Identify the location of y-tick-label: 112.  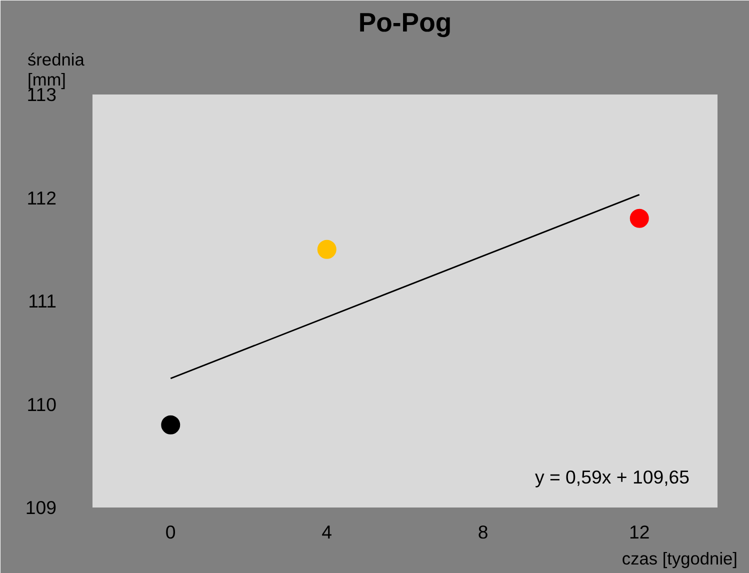
(41, 197).